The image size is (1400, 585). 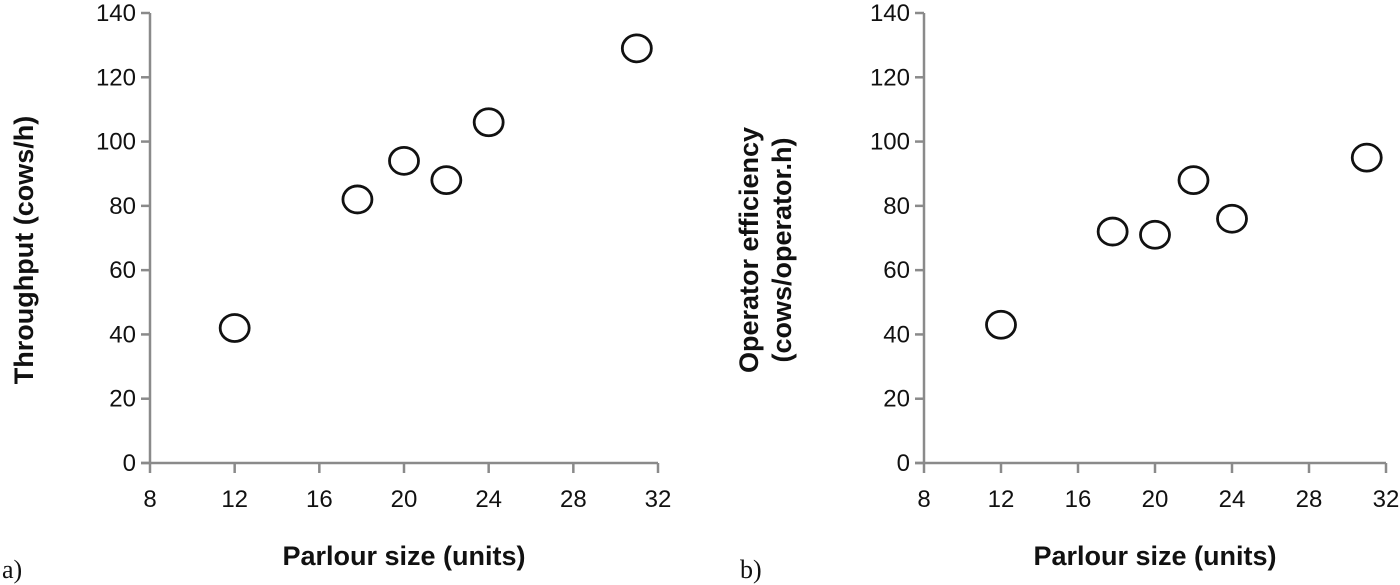 I want to click on y-axis-title: Throughput (cows/h), so click(x=24, y=250).